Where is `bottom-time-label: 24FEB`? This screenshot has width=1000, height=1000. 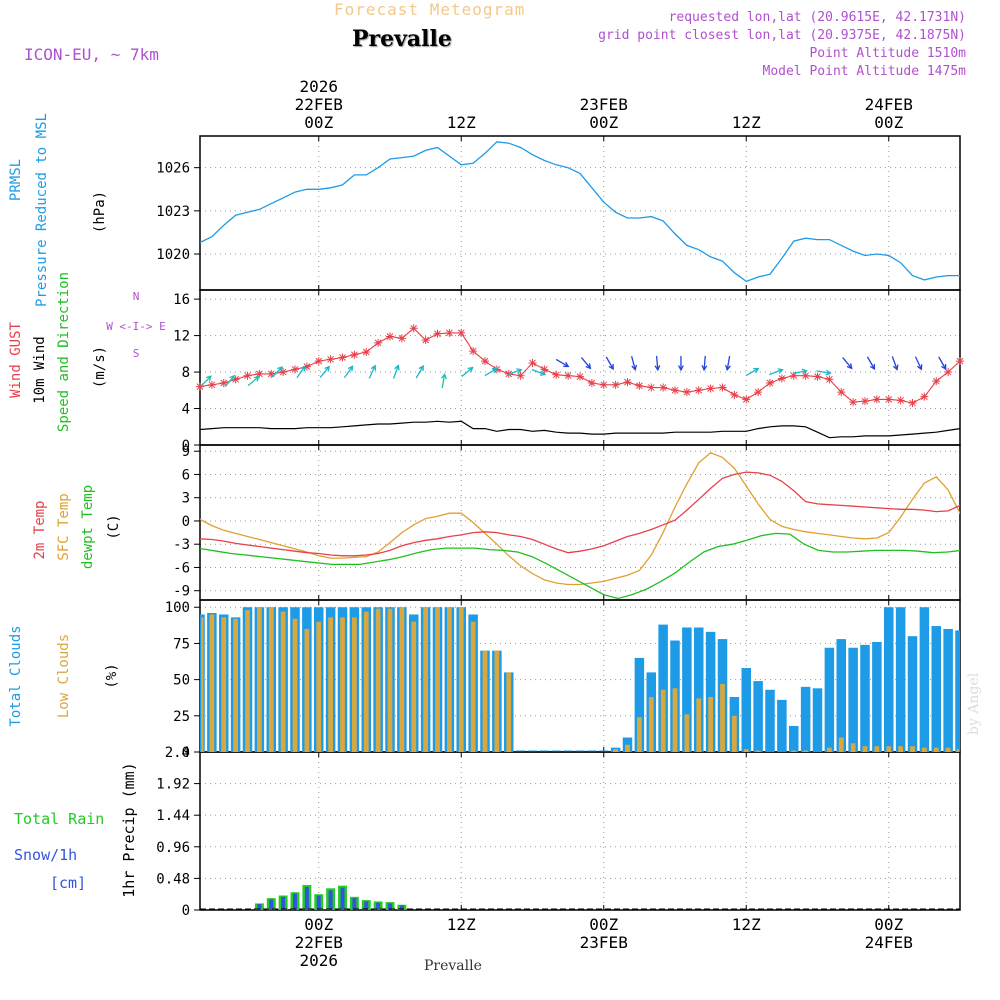 bottom-time-label: 24FEB is located at coordinates (889, 942).